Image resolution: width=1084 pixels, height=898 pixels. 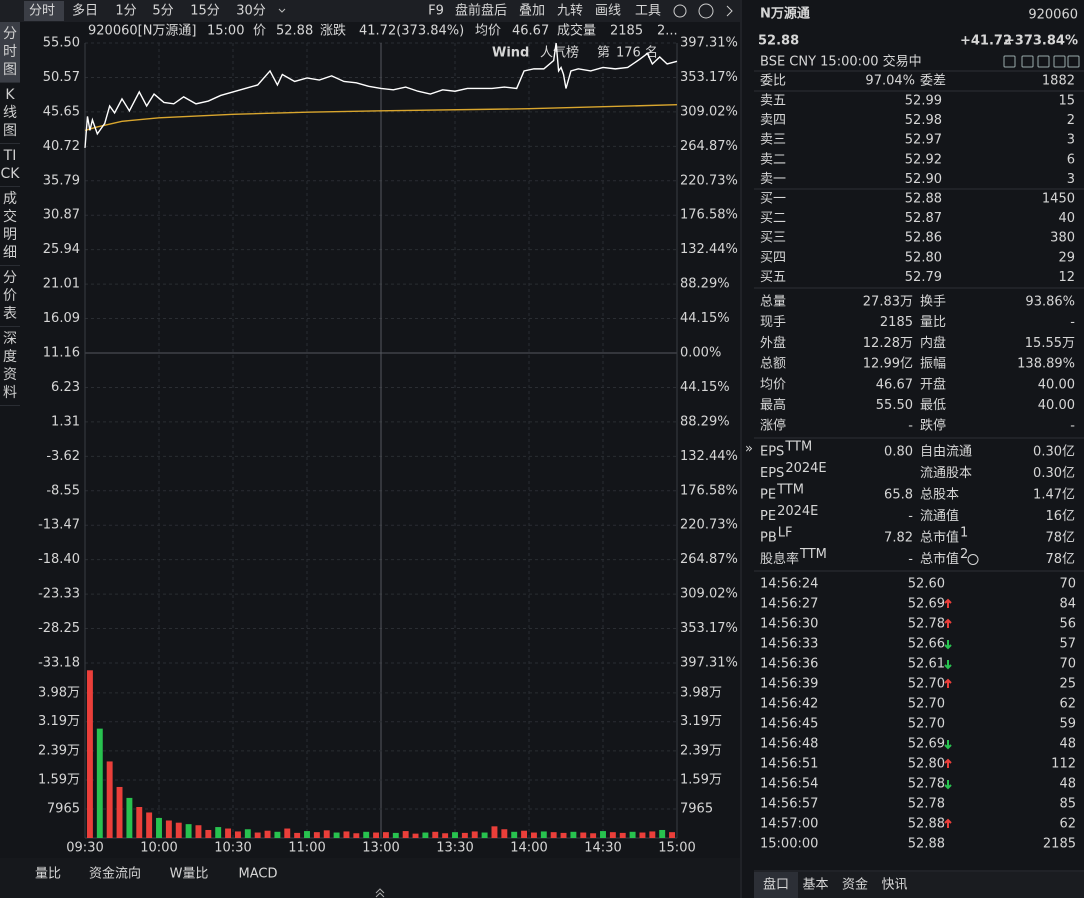 I want to click on book-price: 52.98, so click(x=923, y=120).